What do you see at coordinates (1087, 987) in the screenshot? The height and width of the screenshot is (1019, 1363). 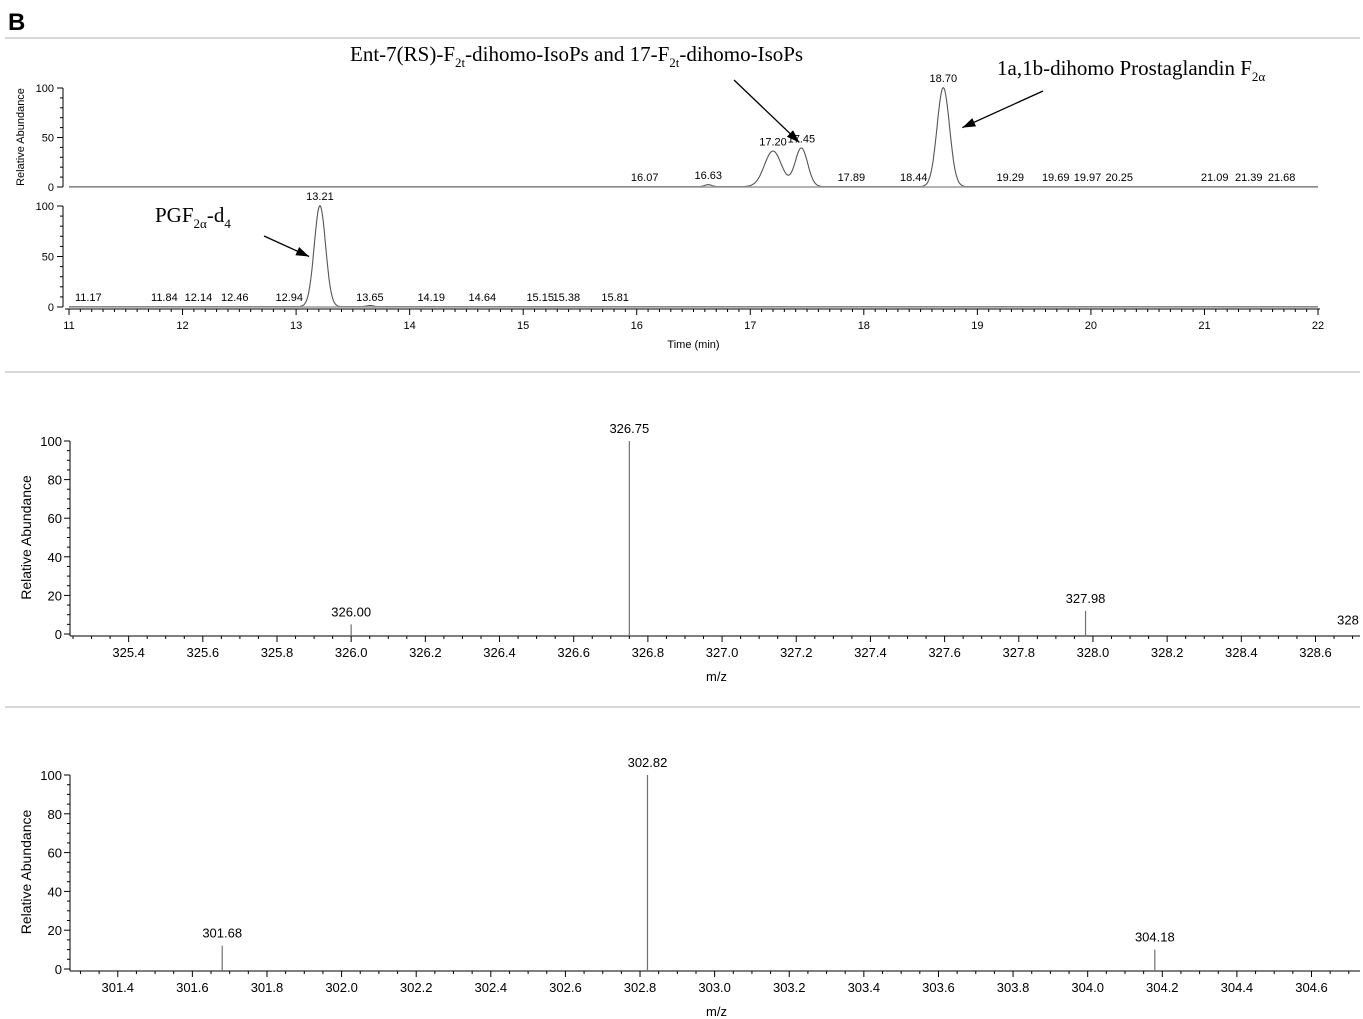 I see `x-tick-label: 304.0` at bounding box center [1087, 987].